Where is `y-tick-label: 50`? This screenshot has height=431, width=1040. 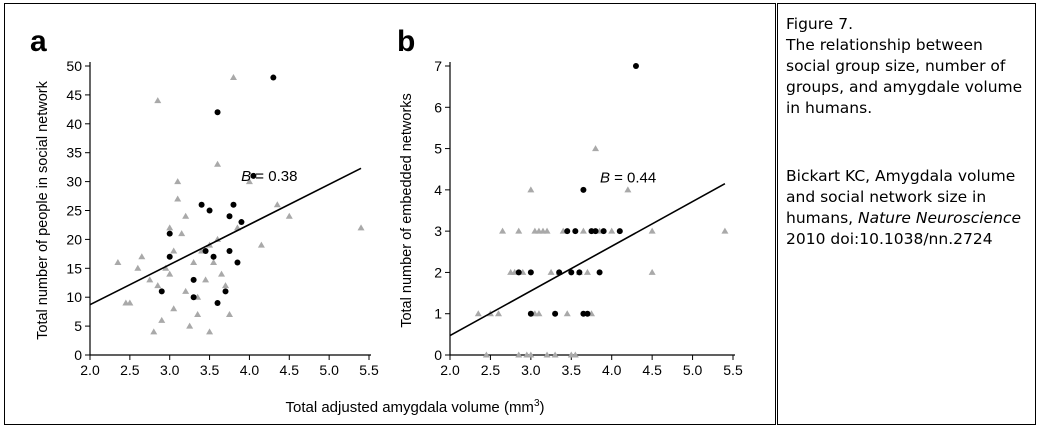
y-tick-label: 50 is located at coordinates (74, 66).